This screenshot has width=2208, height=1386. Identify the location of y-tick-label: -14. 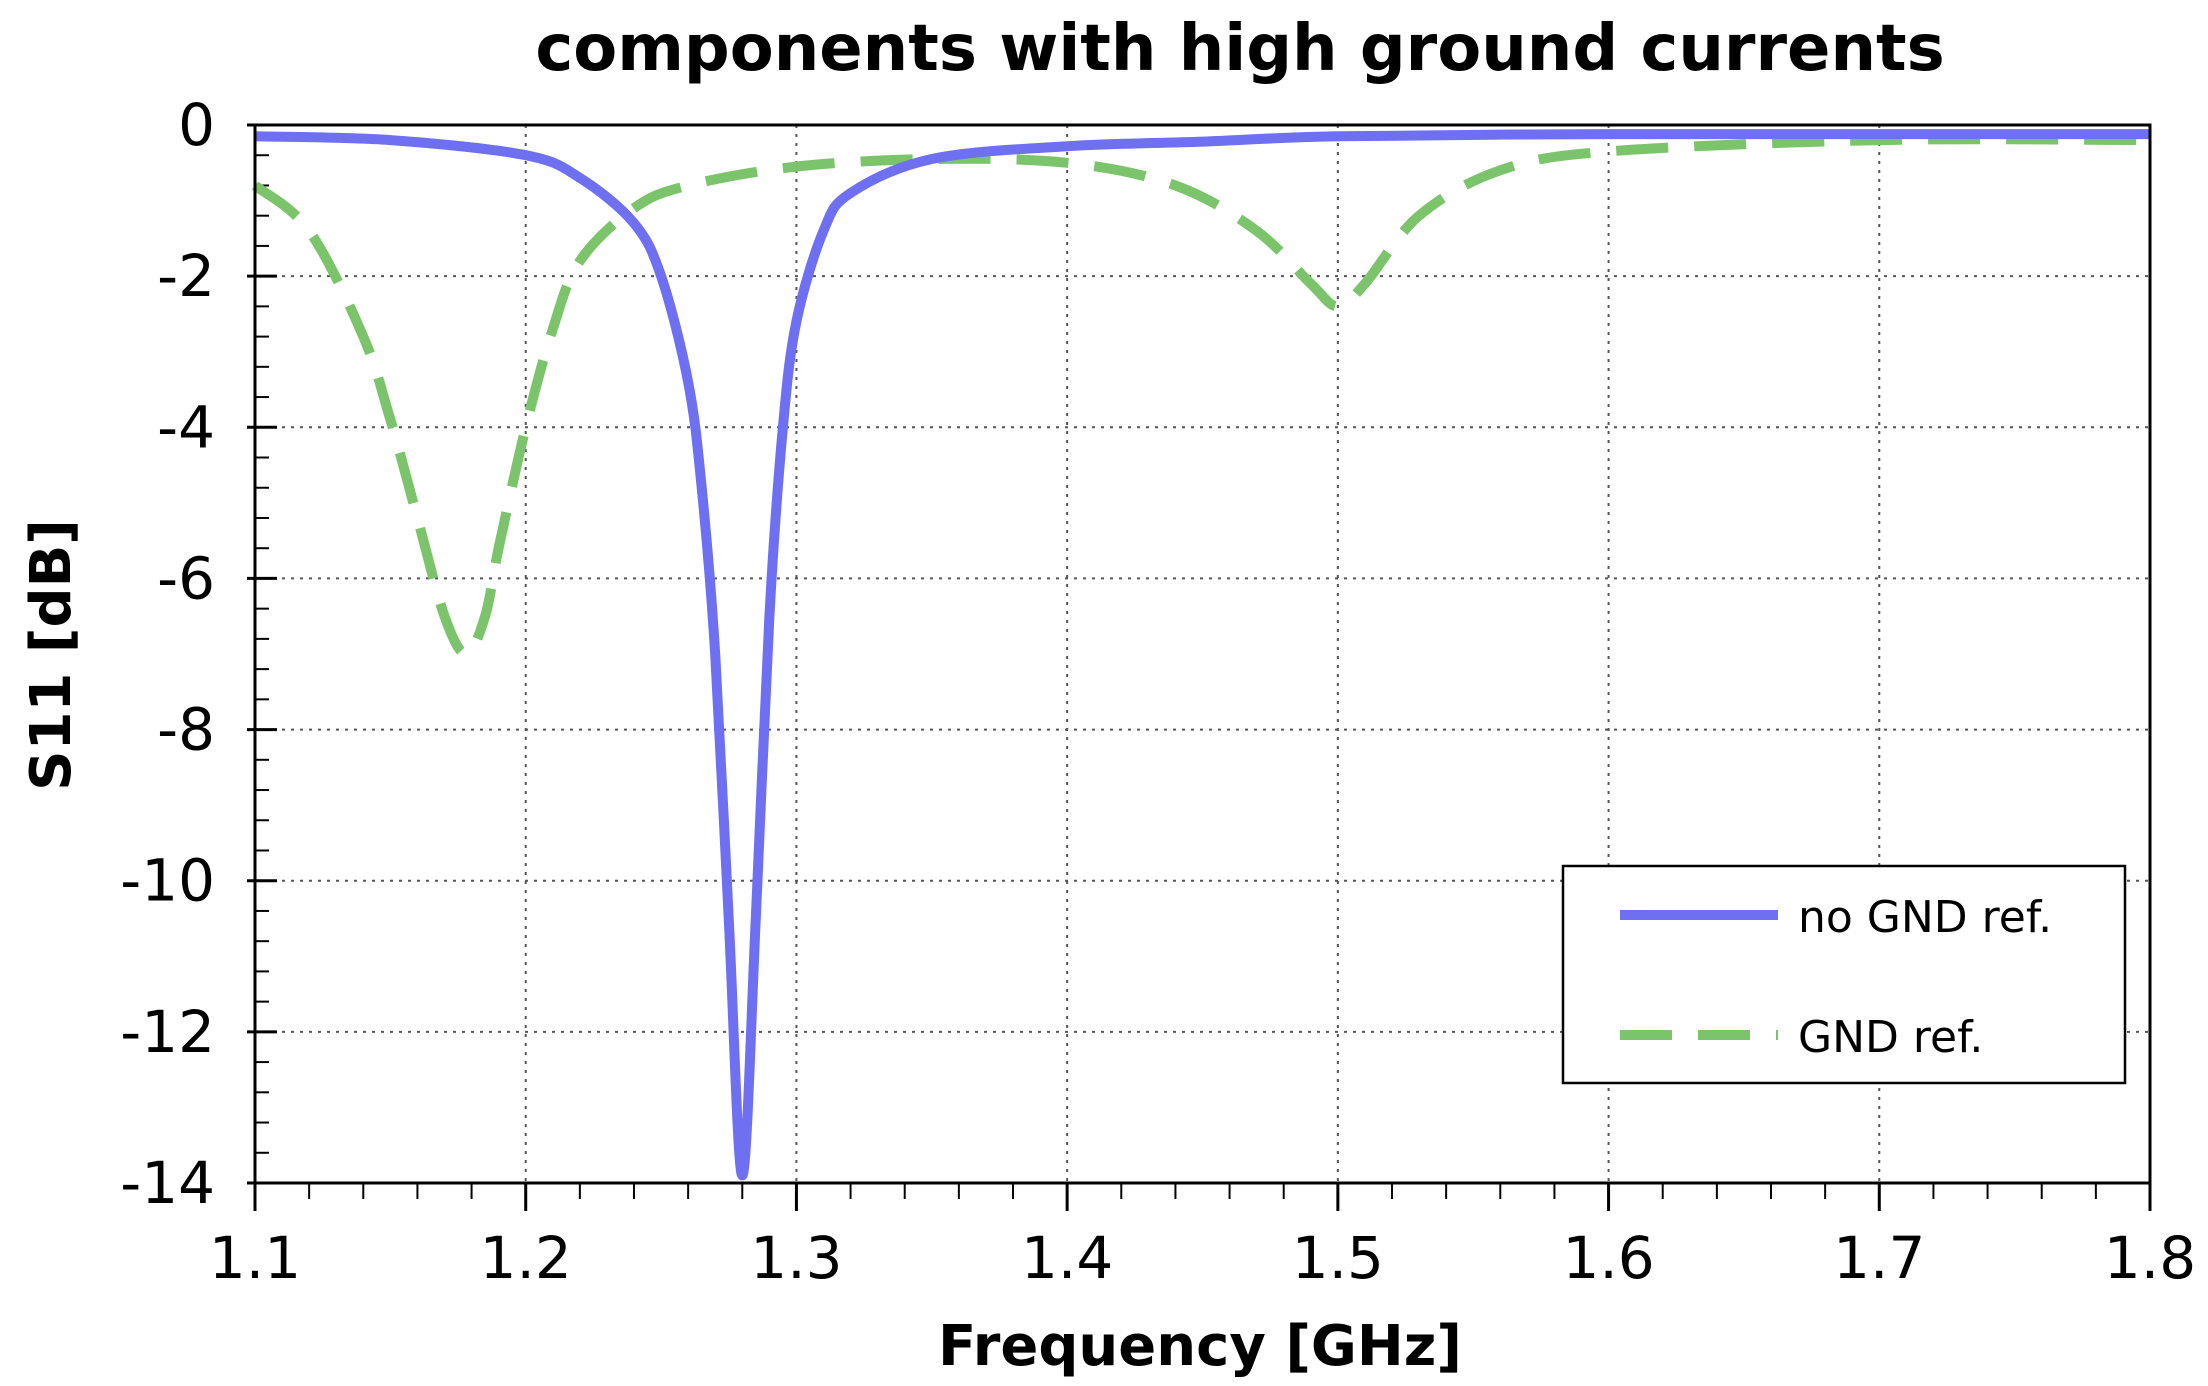
(167, 1183).